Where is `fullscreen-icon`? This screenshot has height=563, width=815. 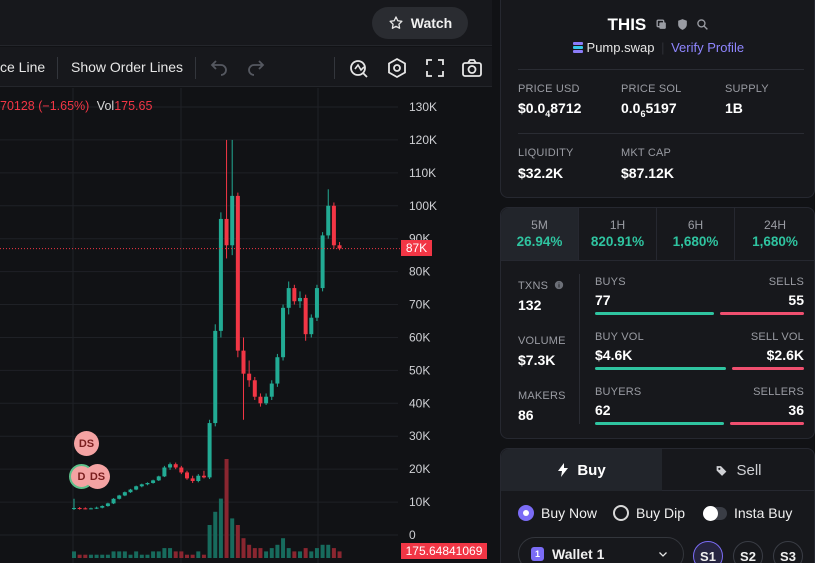
fullscreen-icon is located at coordinates (435, 68).